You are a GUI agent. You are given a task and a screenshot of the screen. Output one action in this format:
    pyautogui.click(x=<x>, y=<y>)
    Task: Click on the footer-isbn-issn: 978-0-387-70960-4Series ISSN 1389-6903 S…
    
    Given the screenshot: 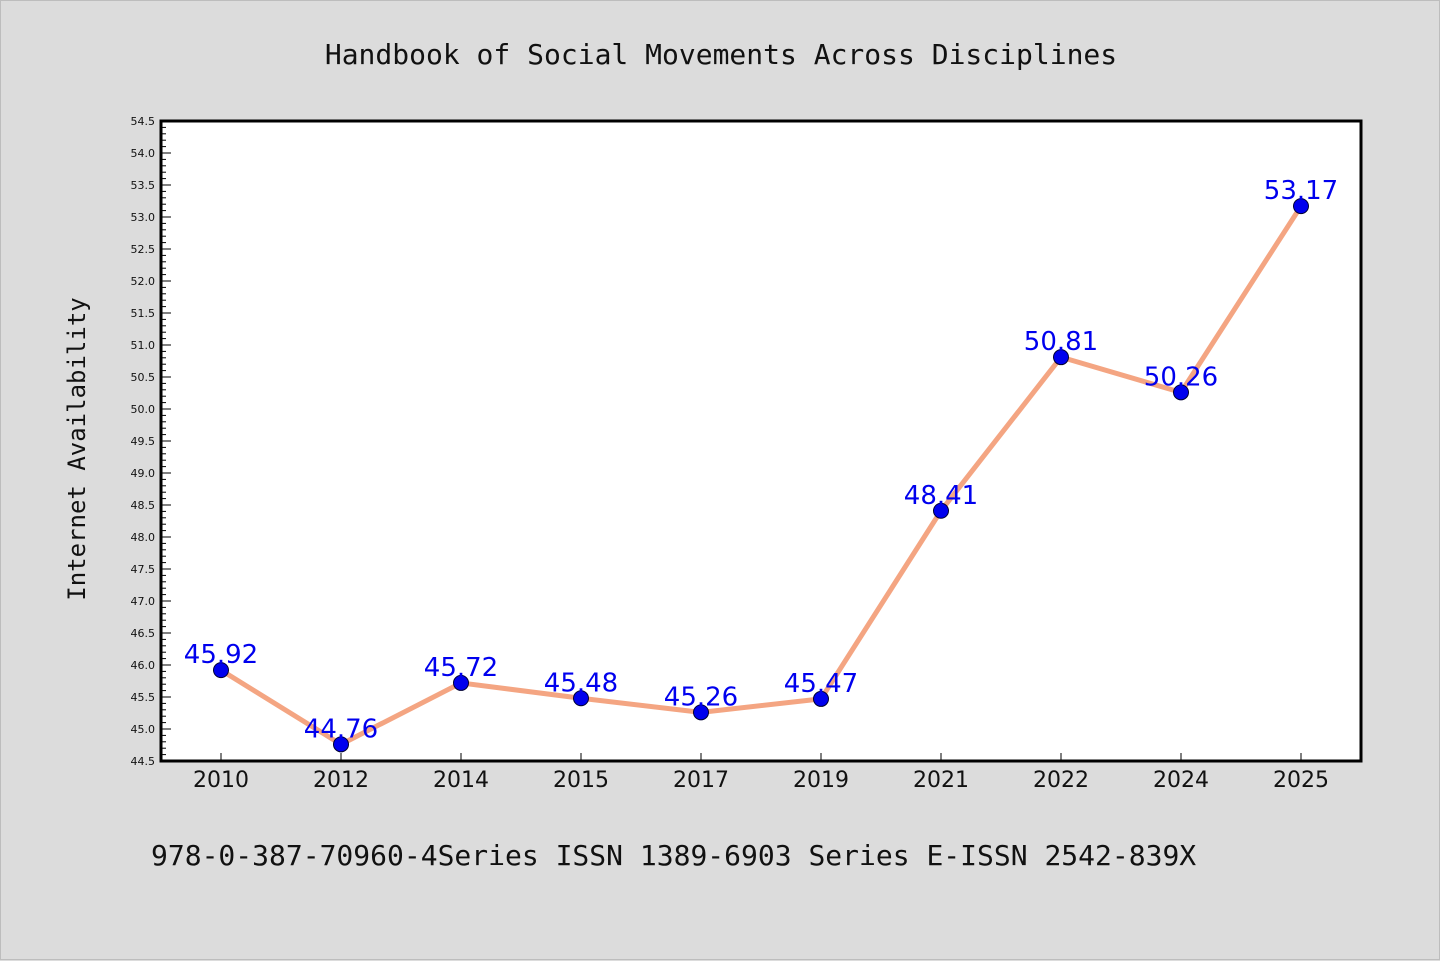 What is the action you would take?
    pyautogui.click(x=673, y=855)
    